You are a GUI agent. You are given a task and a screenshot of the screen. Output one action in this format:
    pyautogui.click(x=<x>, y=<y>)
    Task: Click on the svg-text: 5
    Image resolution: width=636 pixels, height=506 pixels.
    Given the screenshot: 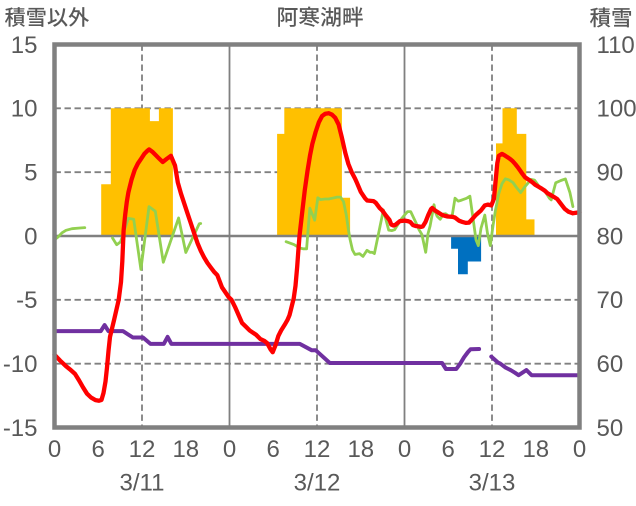 What is the action you would take?
    pyautogui.click(x=30, y=173)
    